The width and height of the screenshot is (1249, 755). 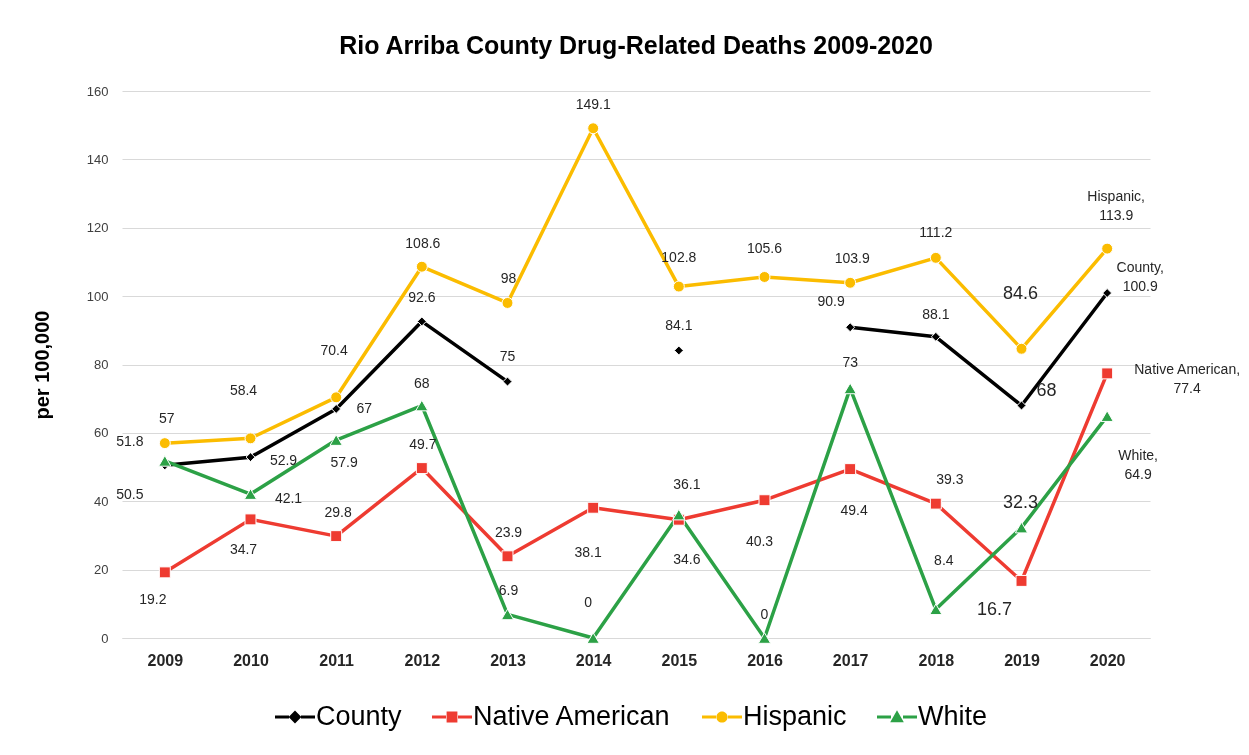 I want to click on data-label: 39.3, so click(x=950, y=478).